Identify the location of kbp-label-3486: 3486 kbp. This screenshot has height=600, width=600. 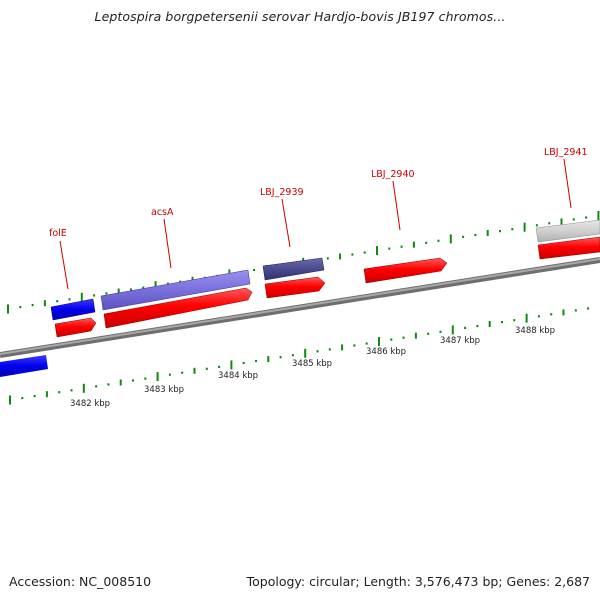
(386, 352).